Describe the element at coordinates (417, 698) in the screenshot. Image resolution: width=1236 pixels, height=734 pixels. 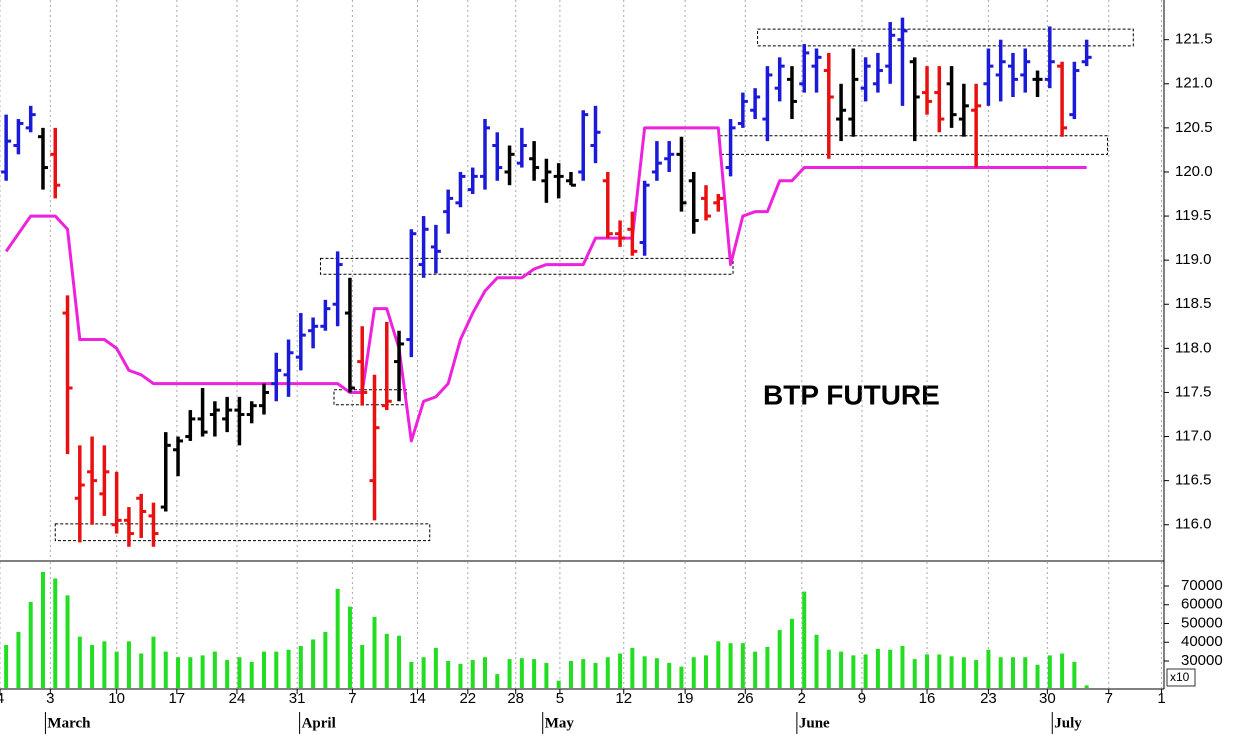
I see `x-tick-label: 14` at that location.